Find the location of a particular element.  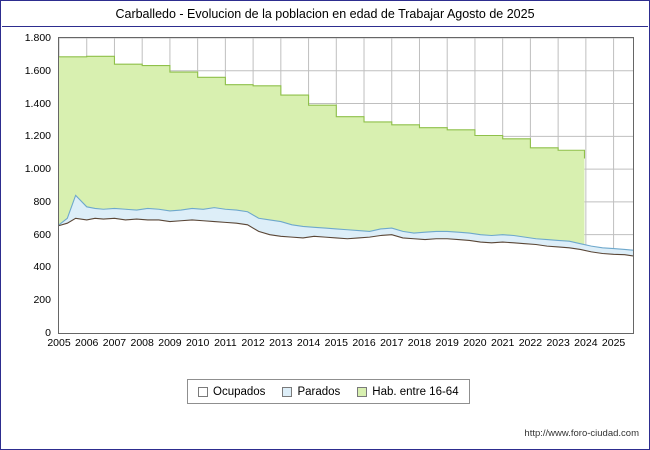

x-axis-tick: 2007 is located at coordinates (114, 343).